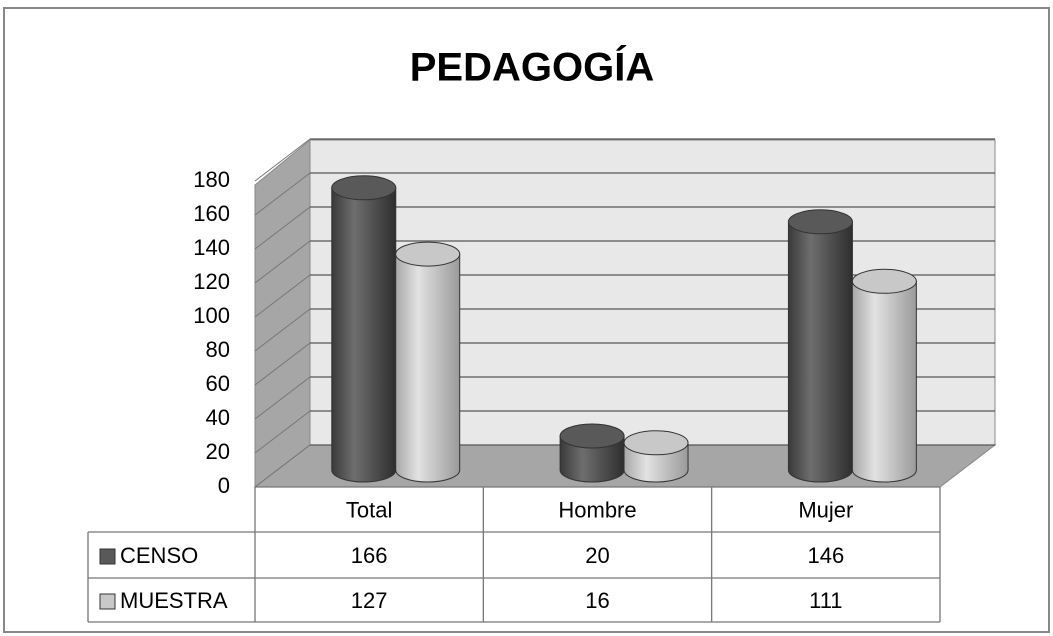 This screenshot has width=1053, height=636. I want to click on table-value: 111, so click(825, 600).